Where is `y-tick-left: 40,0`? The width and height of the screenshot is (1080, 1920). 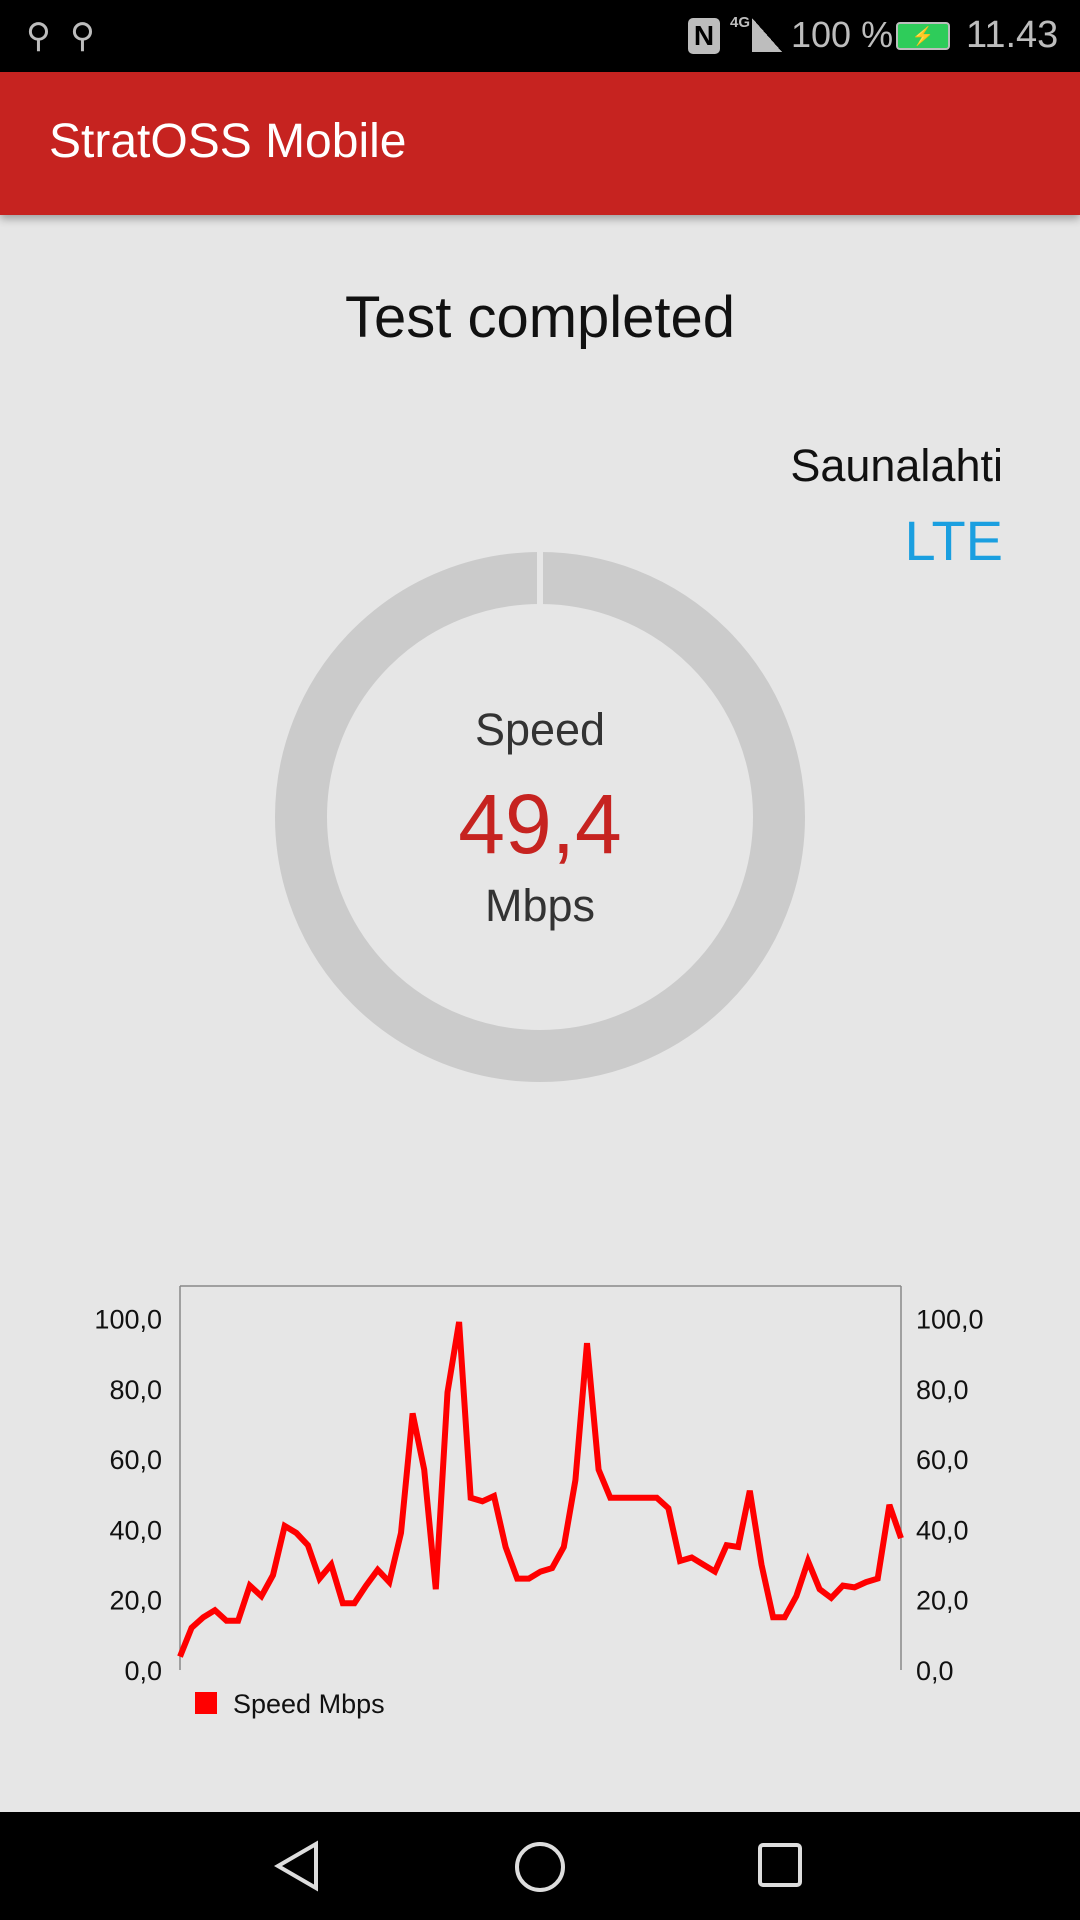
y-tick-left: 40,0 is located at coordinates (135, 1530).